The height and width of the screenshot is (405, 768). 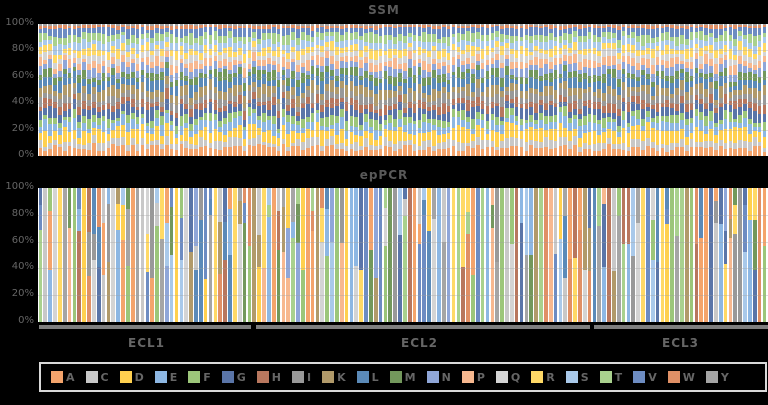 I want to click on legend-item-T: T, so click(x=610, y=377).